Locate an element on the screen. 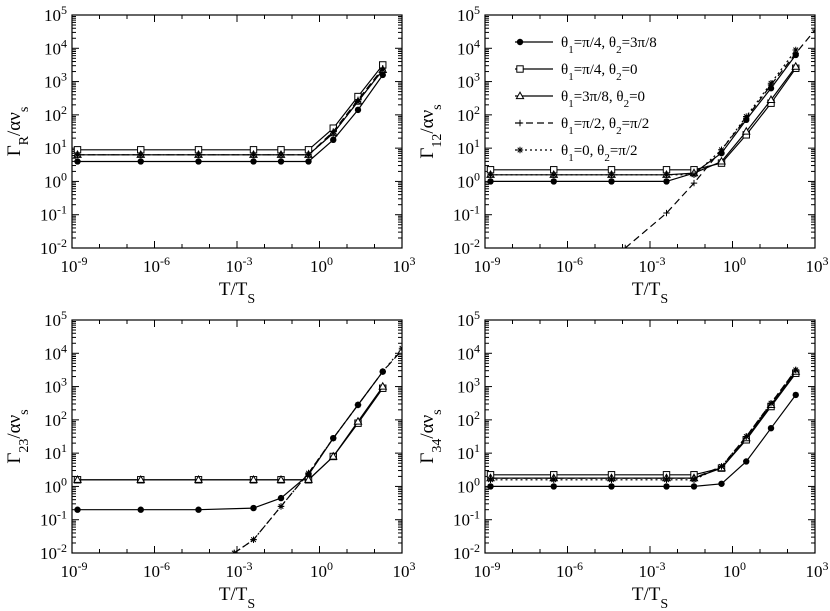 The height and width of the screenshot is (611, 830). legend-item: θ1=π/4, θ2=0 is located at coordinates (576, 72).